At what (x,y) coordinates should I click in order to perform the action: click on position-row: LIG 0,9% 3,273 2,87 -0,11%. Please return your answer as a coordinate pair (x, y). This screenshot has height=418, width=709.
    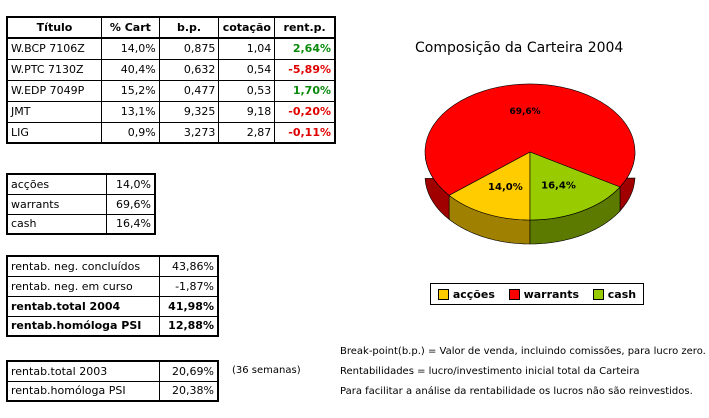
    Looking at the image, I should click on (171, 132).